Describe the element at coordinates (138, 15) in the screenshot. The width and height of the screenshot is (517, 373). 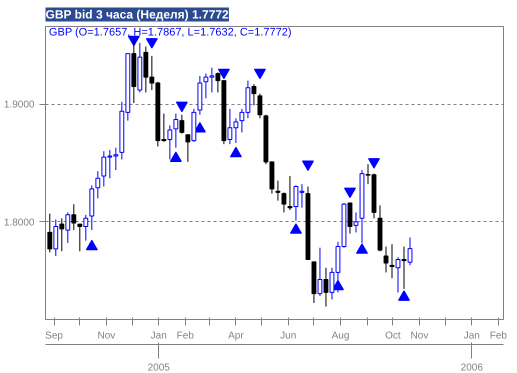
I see `chart-title: GBP bid 3 часа (Неделя) 1.7772` at that location.